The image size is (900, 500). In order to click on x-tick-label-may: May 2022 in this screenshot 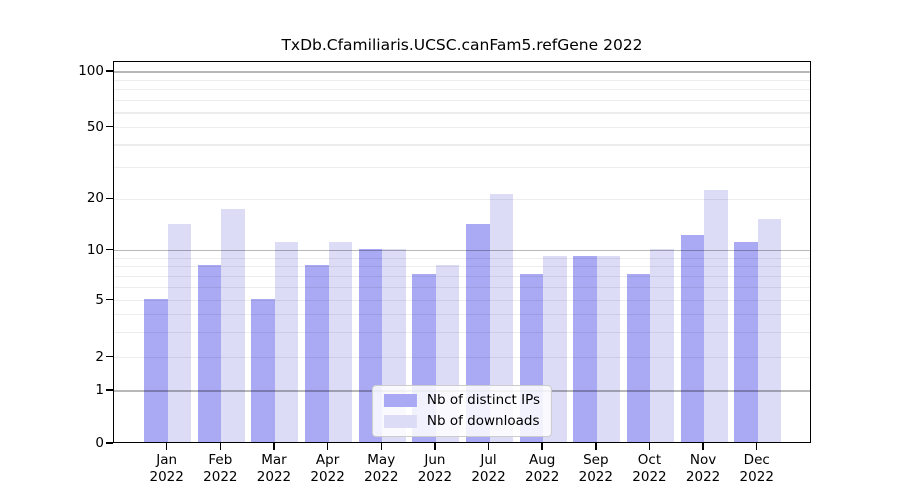, I will do `click(381, 468)`.